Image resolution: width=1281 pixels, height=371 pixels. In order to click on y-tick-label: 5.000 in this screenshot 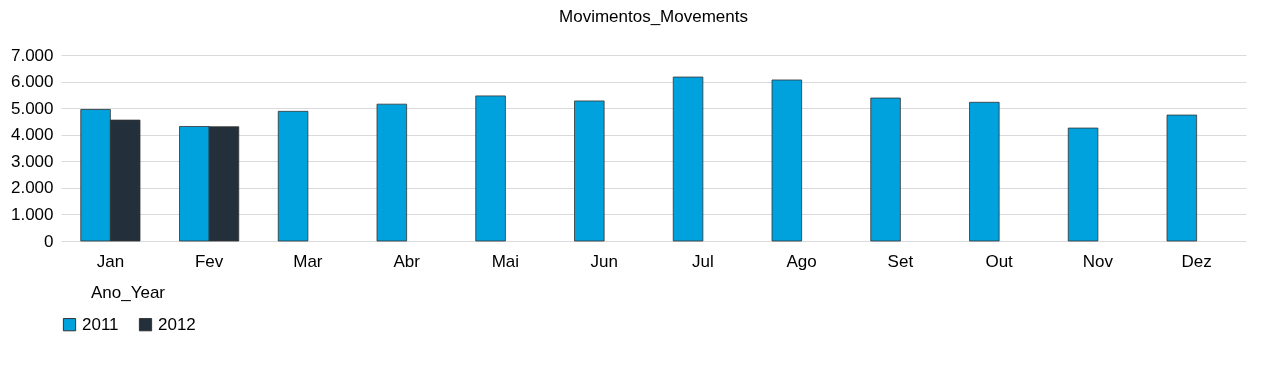, I will do `click(32, 108)`.